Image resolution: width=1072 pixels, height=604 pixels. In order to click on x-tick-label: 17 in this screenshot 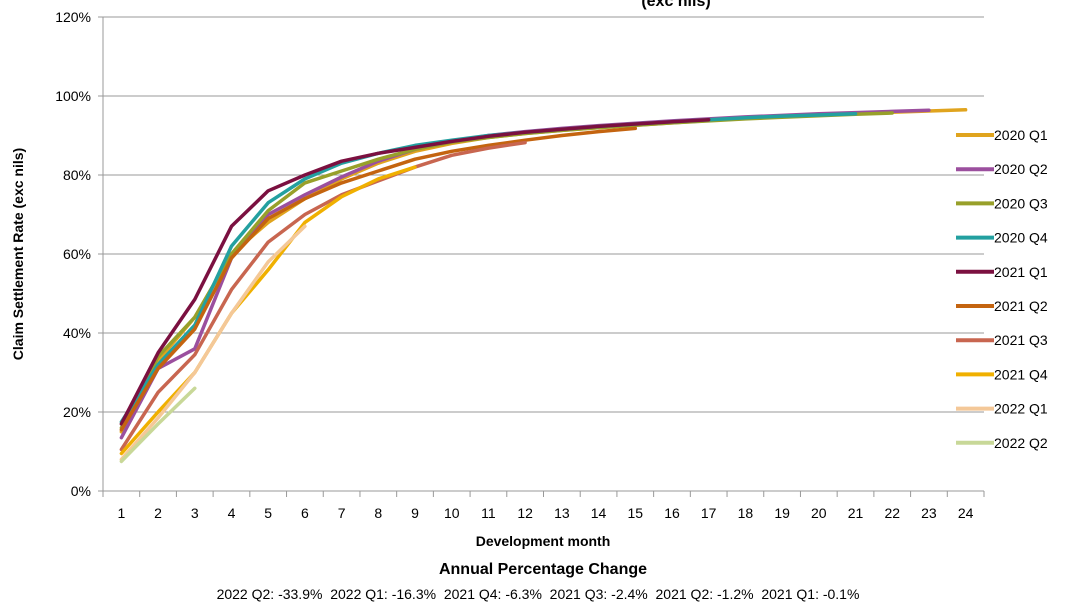, I will do `click(709, 513)`.